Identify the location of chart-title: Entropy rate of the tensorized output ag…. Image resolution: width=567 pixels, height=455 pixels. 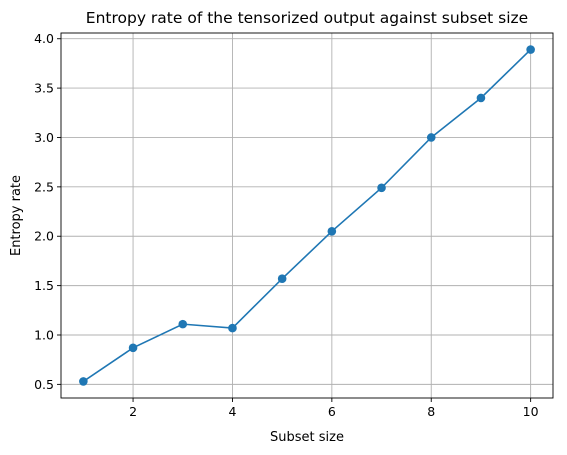
(307, 18).